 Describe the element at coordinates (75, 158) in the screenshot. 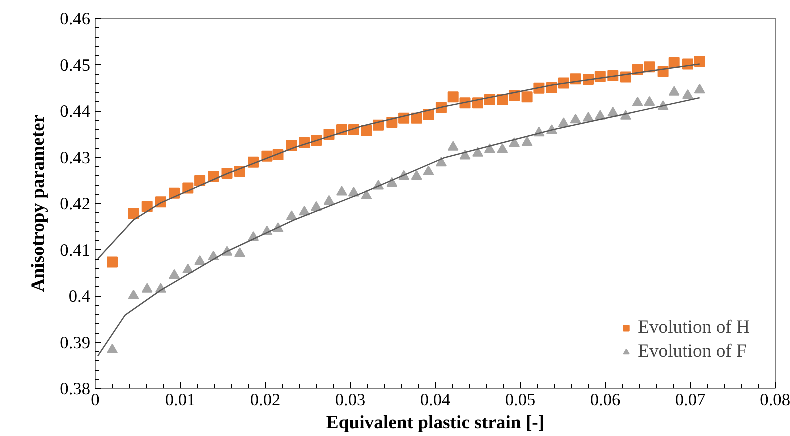

I see `y-tick-label: 0.43` at that location.